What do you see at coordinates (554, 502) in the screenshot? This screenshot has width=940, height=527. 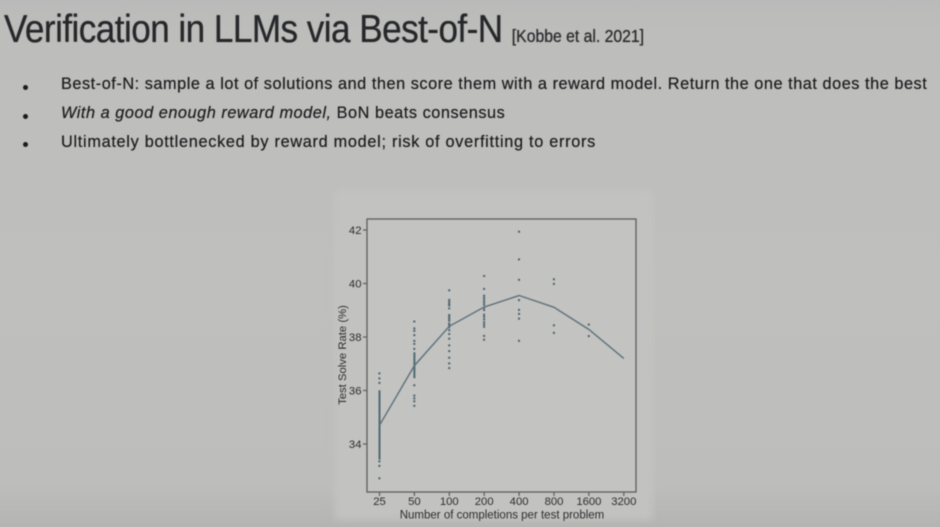 I see `svg-text: 800` at bounding box center [554, 502].